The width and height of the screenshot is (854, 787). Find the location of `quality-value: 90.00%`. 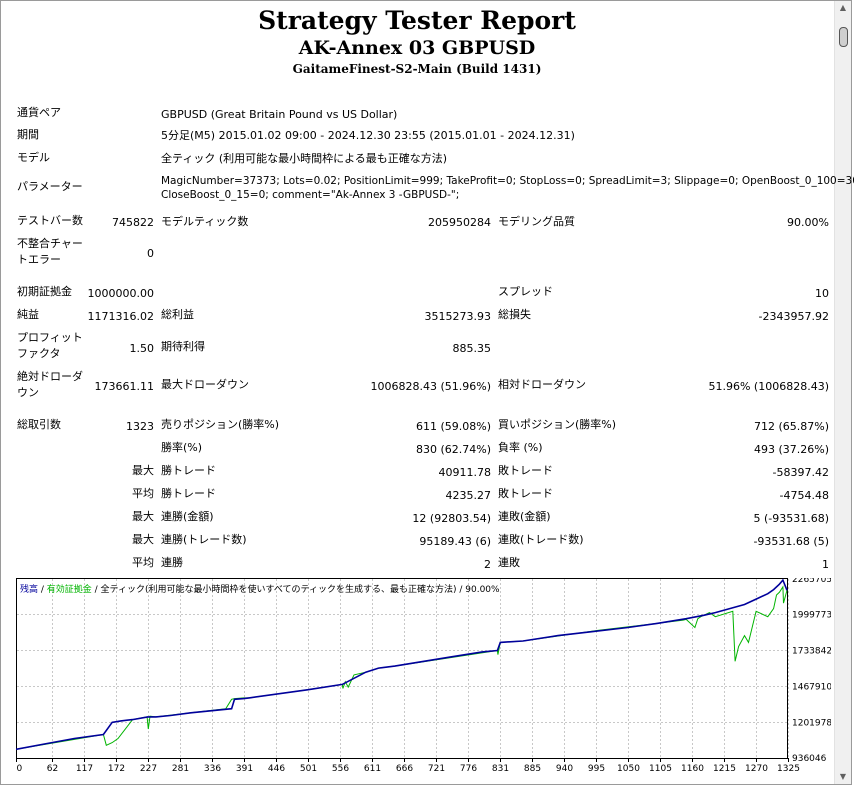

quality-value: 90.00% is located at coordinates (808, 222).